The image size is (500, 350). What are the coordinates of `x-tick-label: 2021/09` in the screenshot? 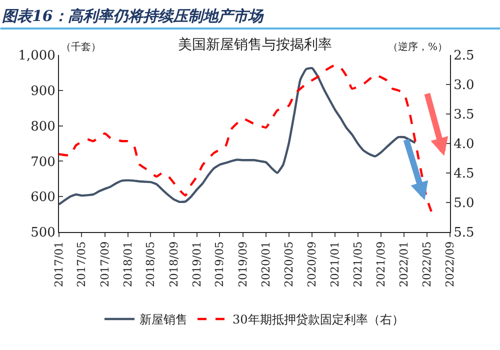 It's located at (381, 264).